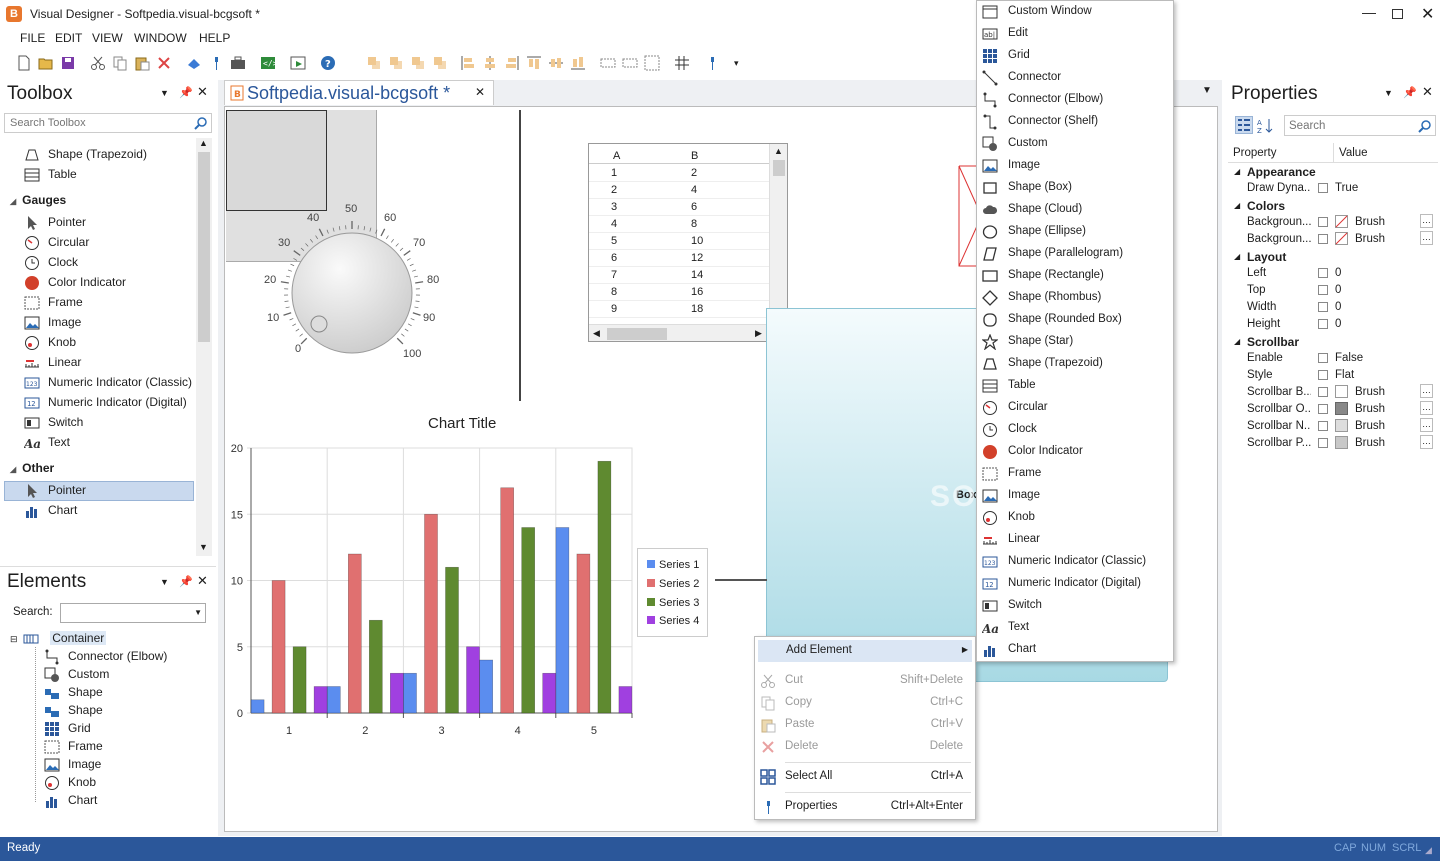 The image size is (1440, 861). What do you see at coordinates (1369, 12) in the screenshot?
I see `minimize-button: —` at bounding box center [1369, 12].